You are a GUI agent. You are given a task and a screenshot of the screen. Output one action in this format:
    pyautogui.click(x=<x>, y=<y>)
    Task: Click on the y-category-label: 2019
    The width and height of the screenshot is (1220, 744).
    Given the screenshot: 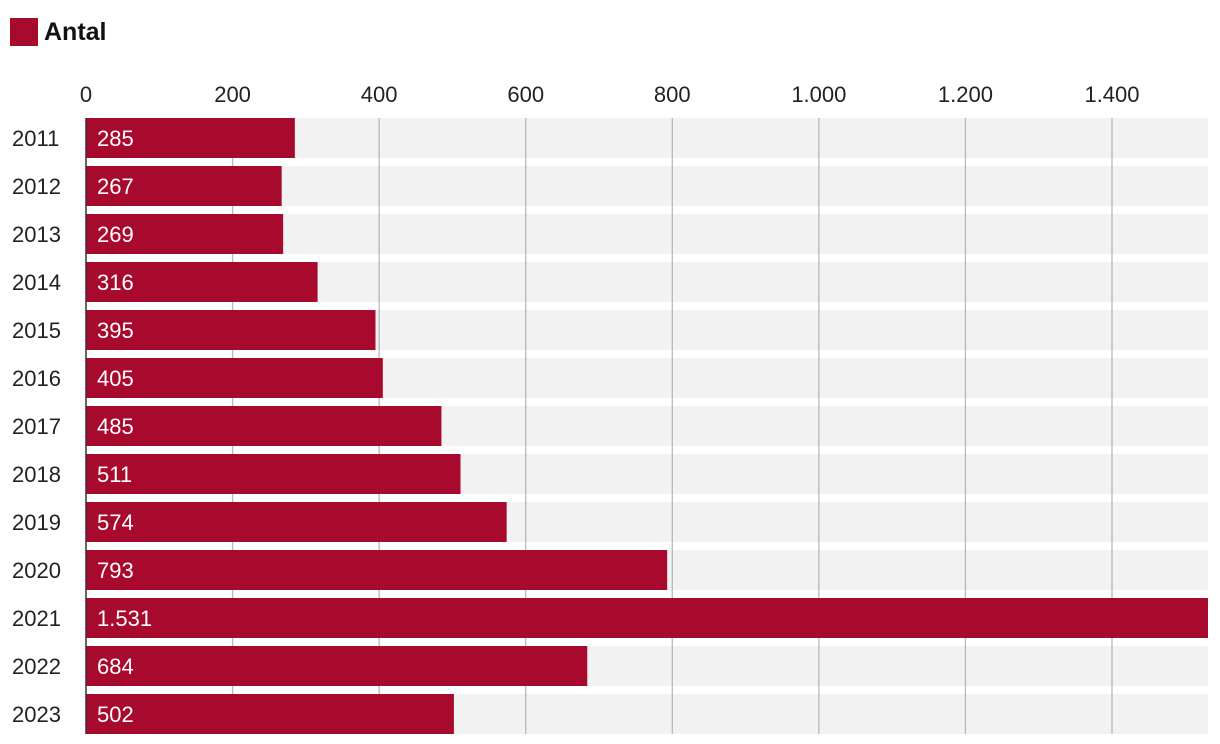 What is the action you would take?
    pyautogui.click(x=36, y=522)
    